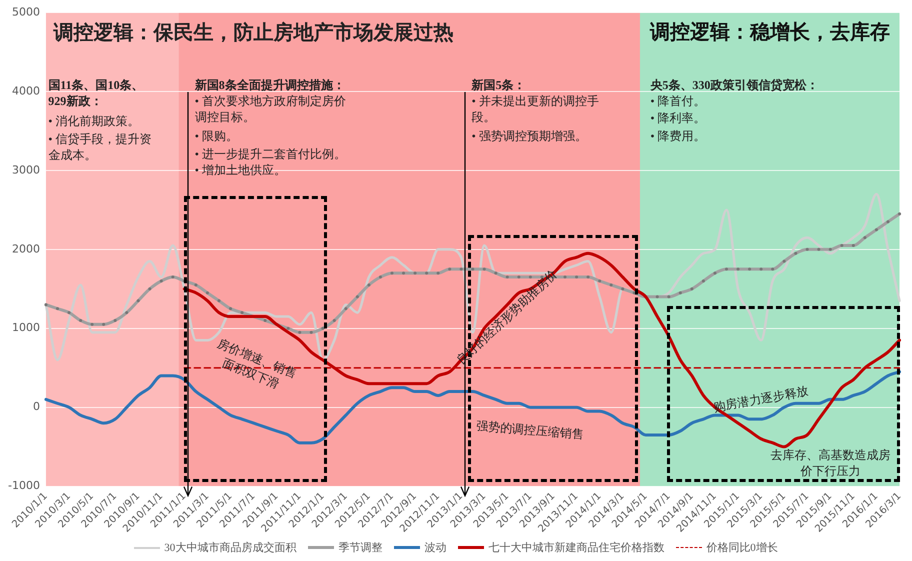 The height and width of the screenshot is (561, 912). What do you see at coordinates (678, 136) in the screenshot?
I see `annotation: • 降费用。` at bounding box center [678, 136].